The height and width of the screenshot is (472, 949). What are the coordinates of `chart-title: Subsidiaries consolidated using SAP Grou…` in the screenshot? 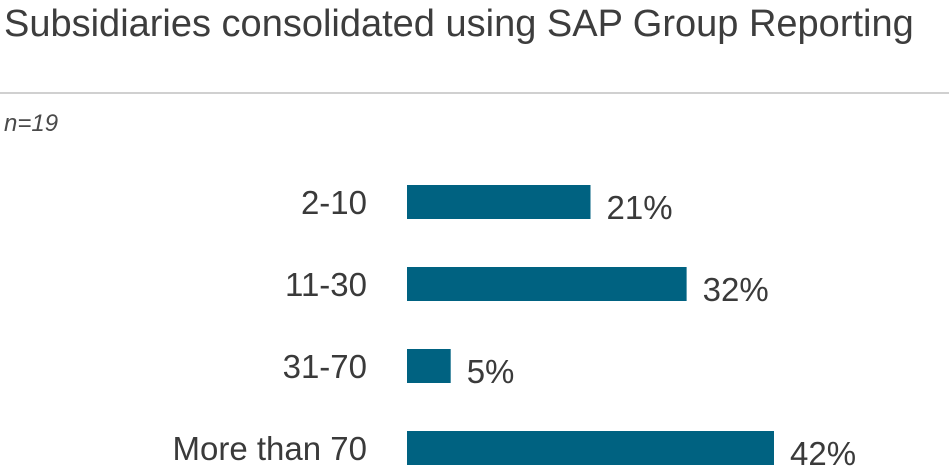 It's located at (459, 24).